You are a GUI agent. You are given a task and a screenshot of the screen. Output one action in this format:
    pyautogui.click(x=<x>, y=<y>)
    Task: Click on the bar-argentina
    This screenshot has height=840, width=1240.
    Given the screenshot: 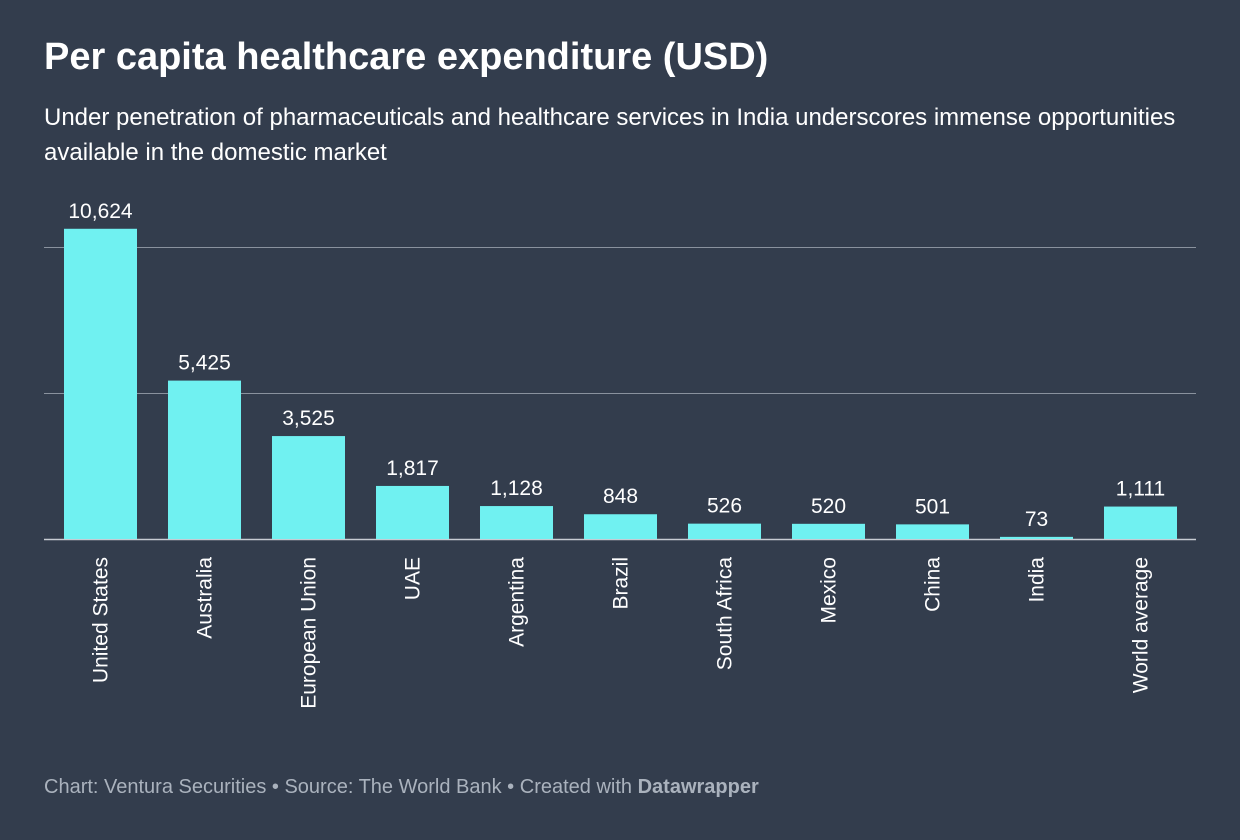 What is the action you would take?
    pyautogui.click(x=516, y=522)
    